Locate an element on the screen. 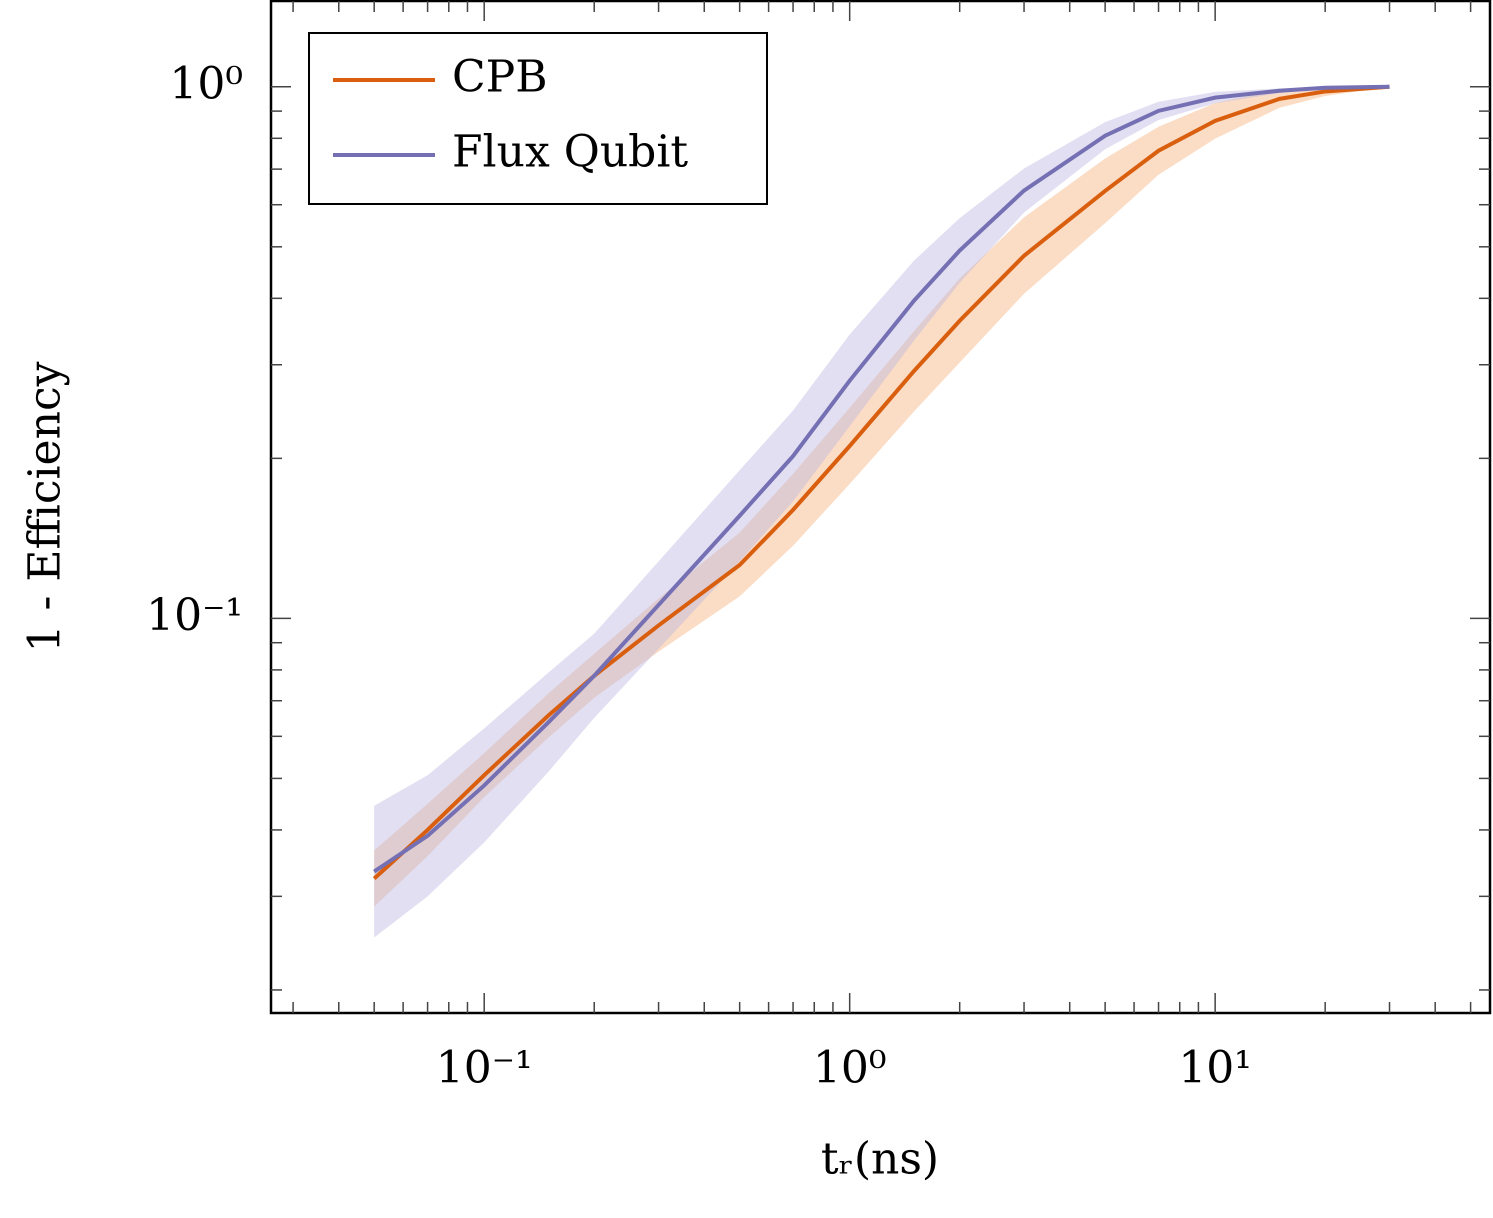 This screenshot has height=1218, width=1493. legend-label: CPB is located at coordinates (500, 77).